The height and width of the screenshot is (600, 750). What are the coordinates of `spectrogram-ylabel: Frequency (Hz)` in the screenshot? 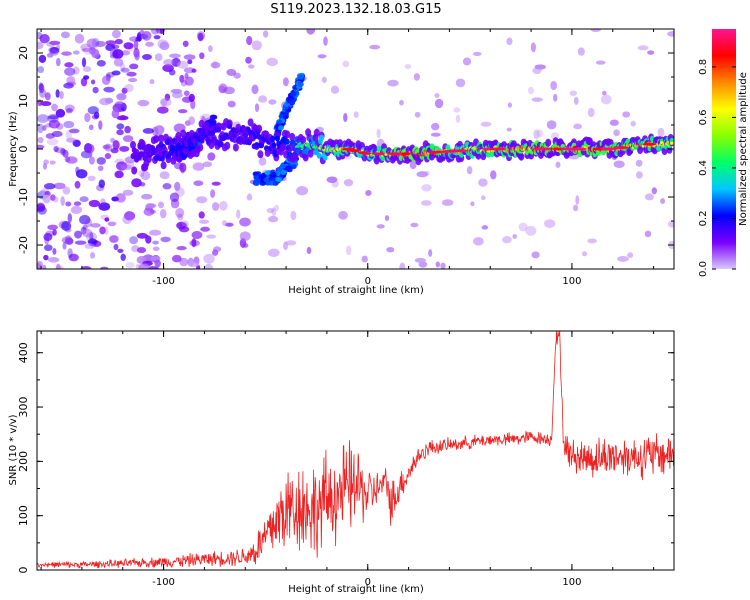 It's located at (13, 149).